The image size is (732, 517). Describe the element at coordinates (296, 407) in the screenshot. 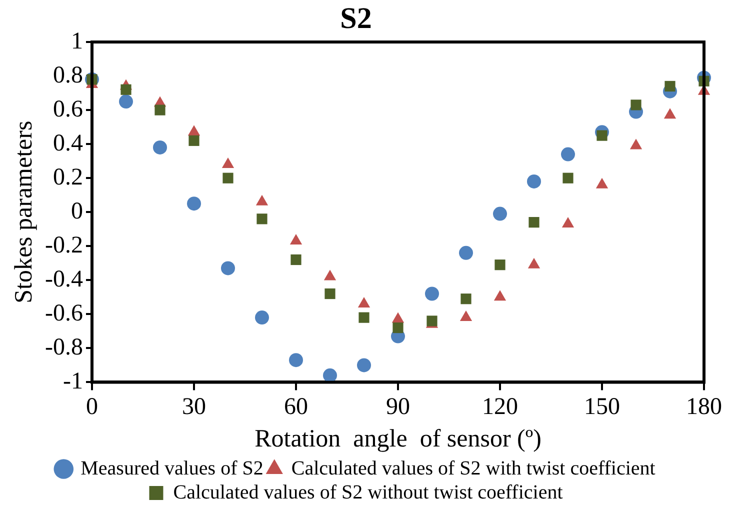

I see `x-tick-label: 60` at that location.